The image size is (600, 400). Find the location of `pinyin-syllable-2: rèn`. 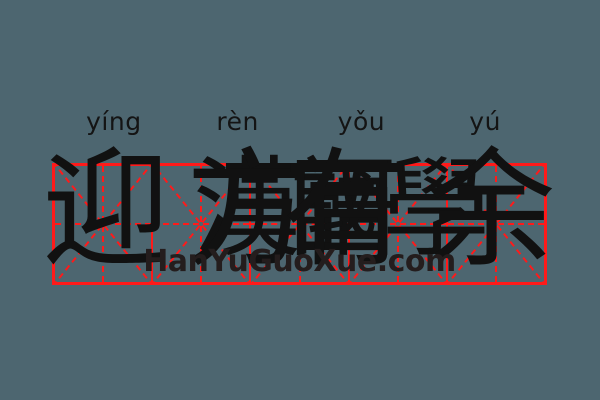

pinyin-syllable-2: rèn is located at coordinates (237, 121).